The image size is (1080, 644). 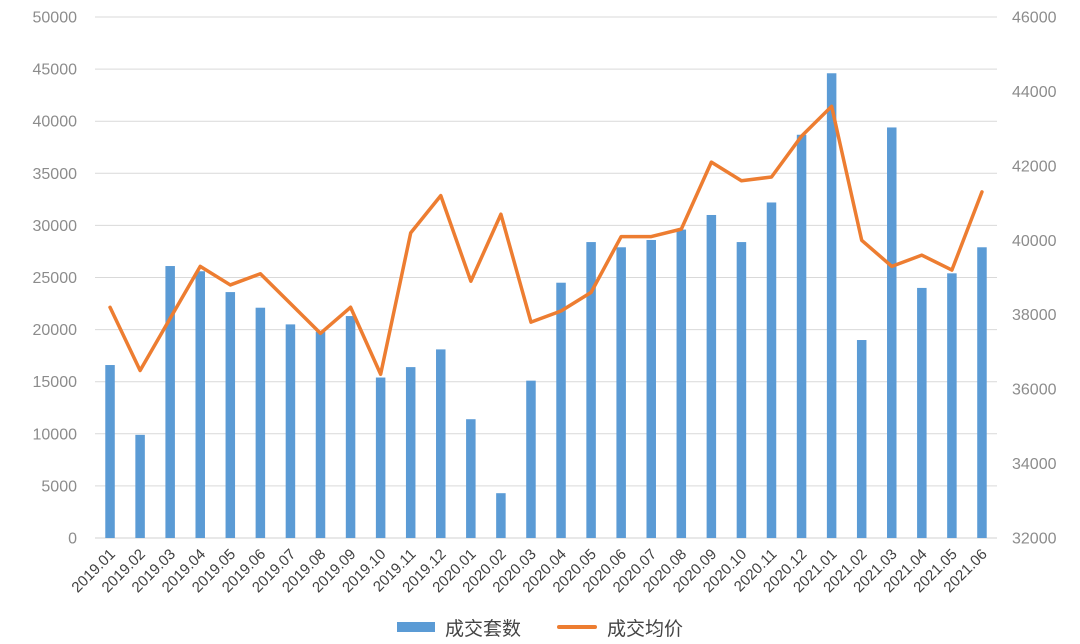 What do you see at coordinates (1034, 539) in the screenshot?
I see `right-axis-tick-label: 32000` at bounding box center [1034, 539].